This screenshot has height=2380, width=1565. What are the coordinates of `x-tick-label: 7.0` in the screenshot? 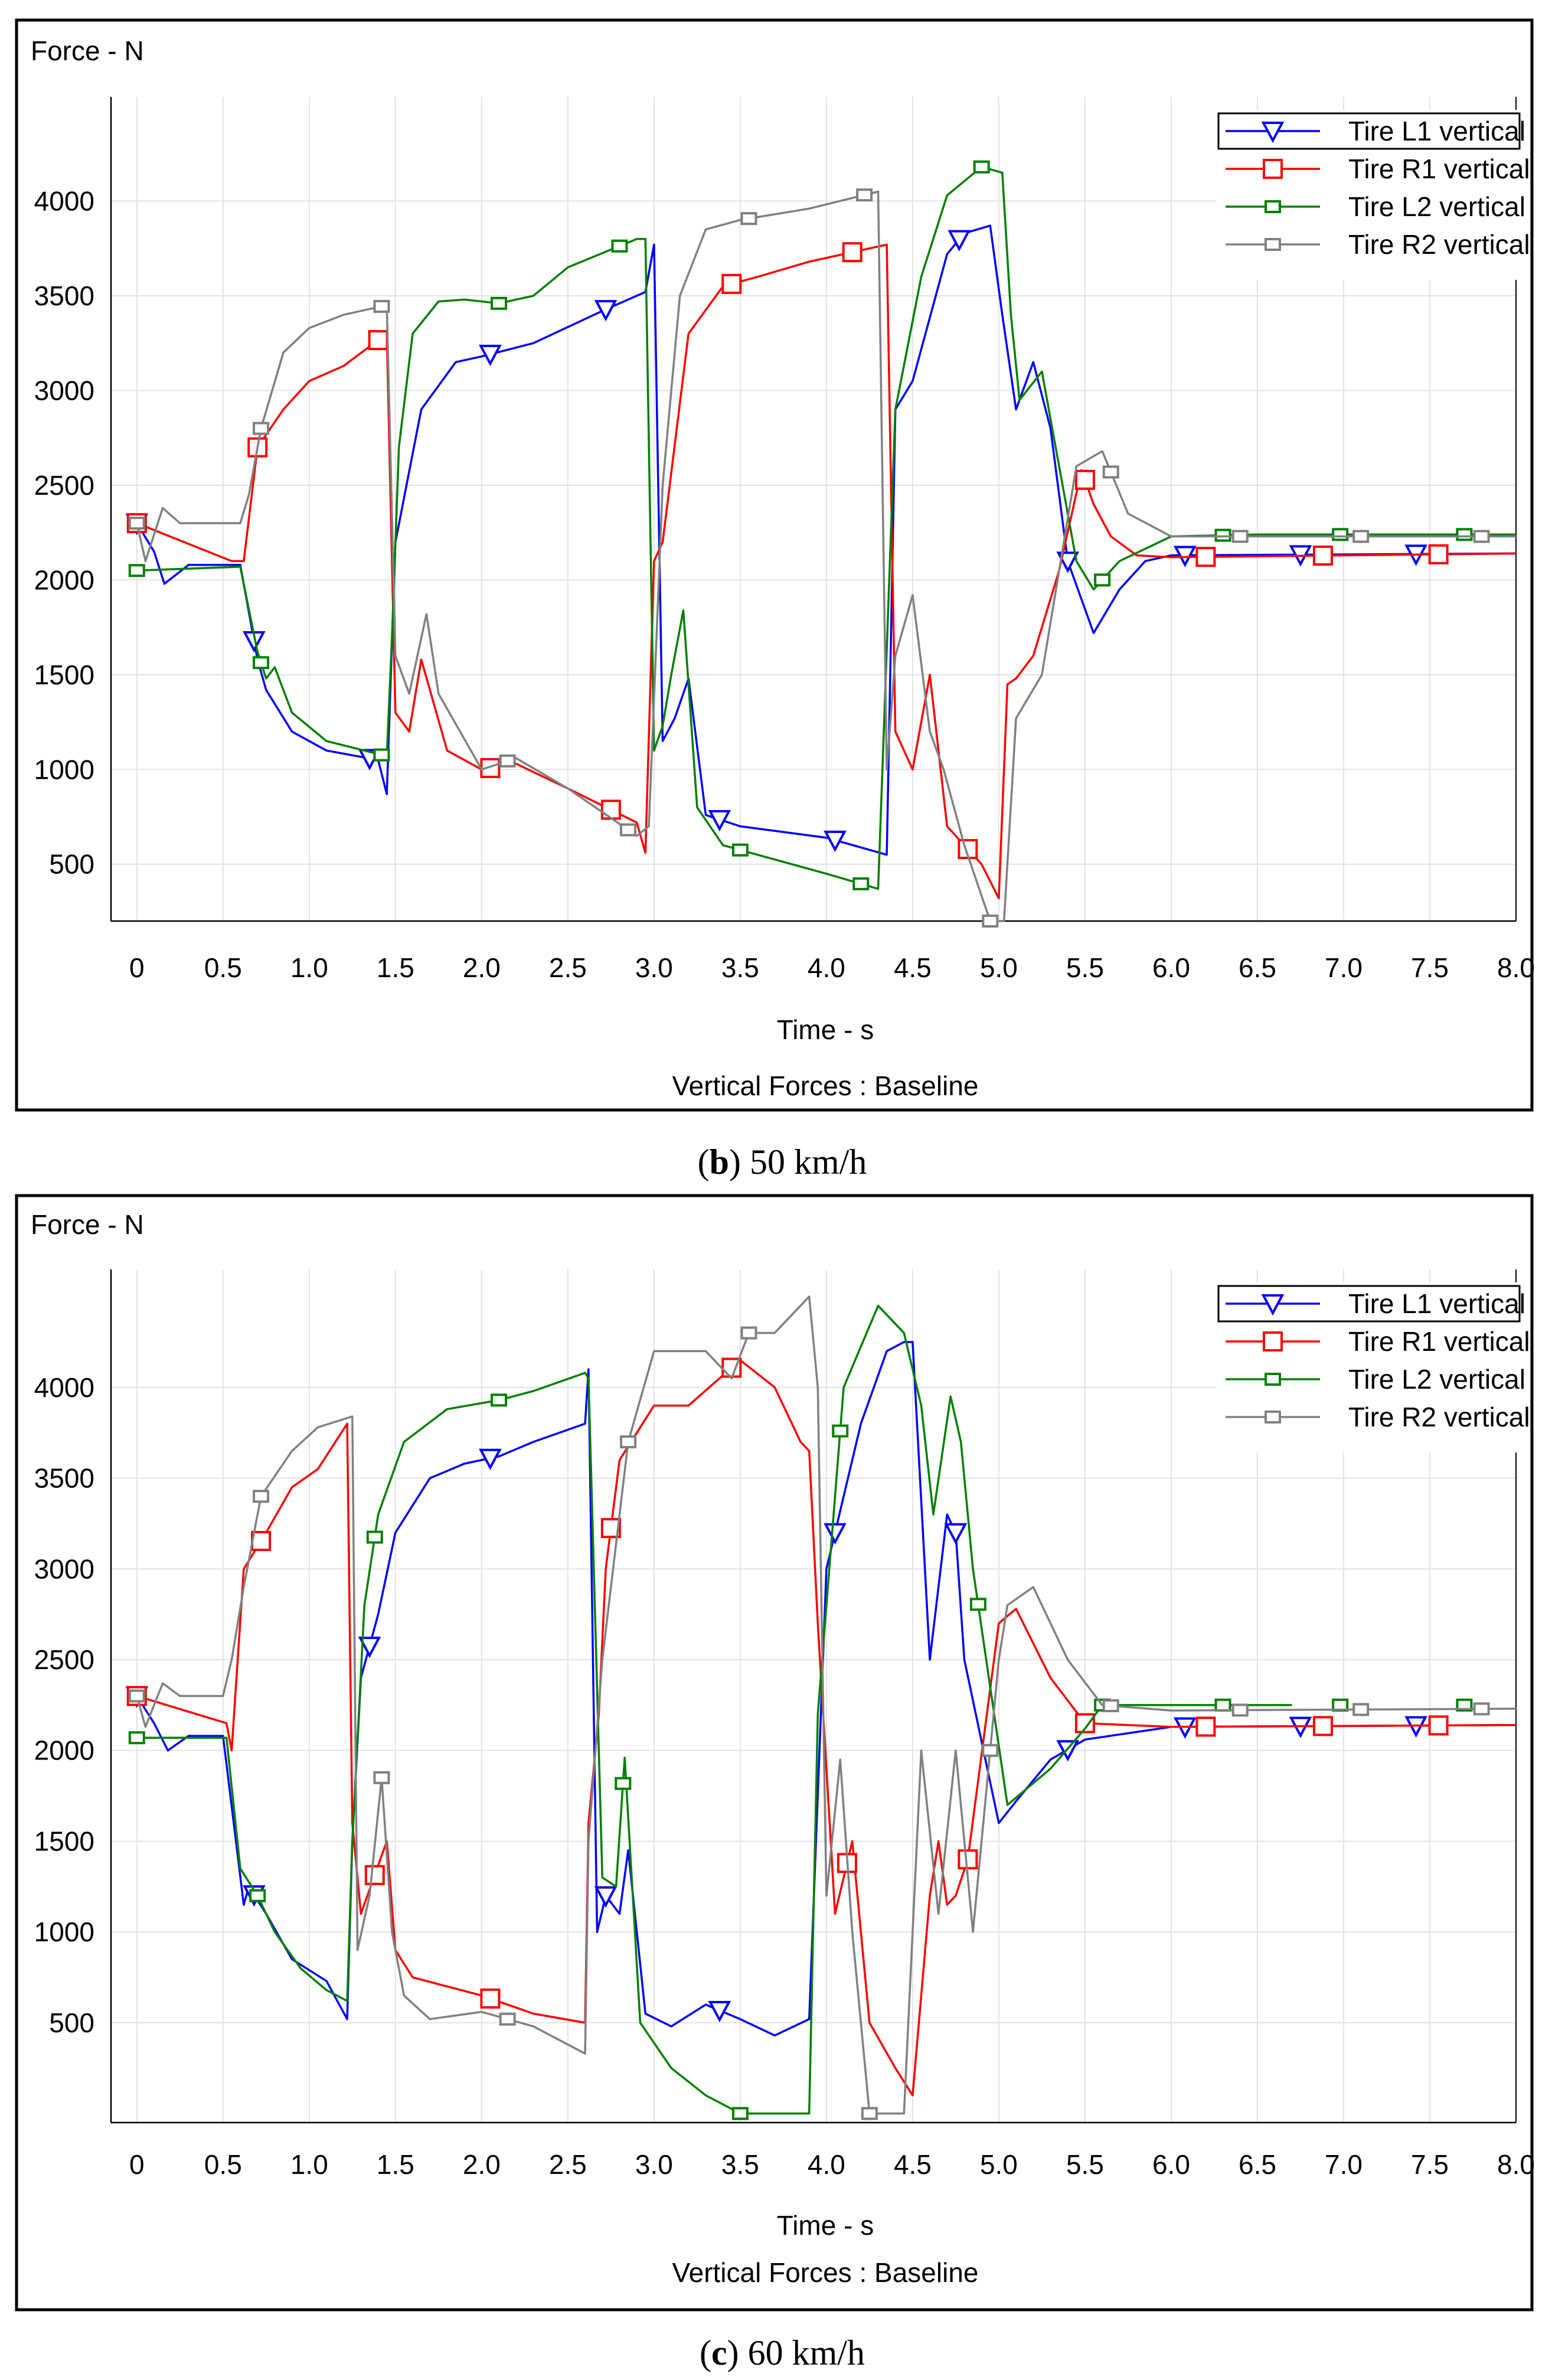 It's located at (1344, 2164).